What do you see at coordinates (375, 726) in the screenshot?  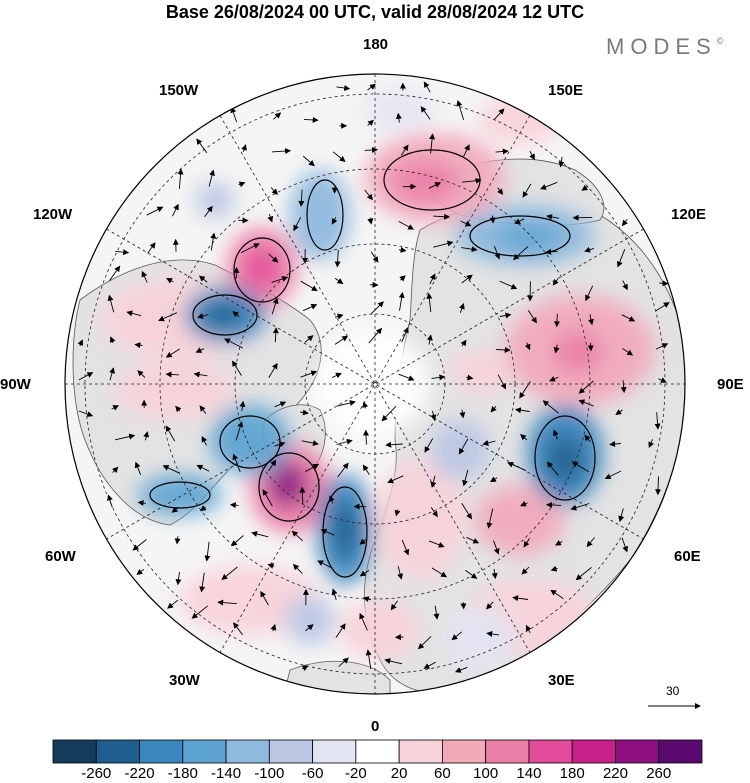 I see `lon-label-0: 0` at bounding box center [375, 726].